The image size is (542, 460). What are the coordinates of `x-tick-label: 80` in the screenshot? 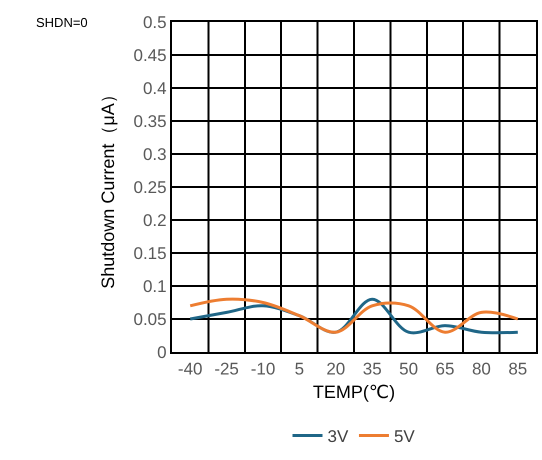 It's located at (481, 368).